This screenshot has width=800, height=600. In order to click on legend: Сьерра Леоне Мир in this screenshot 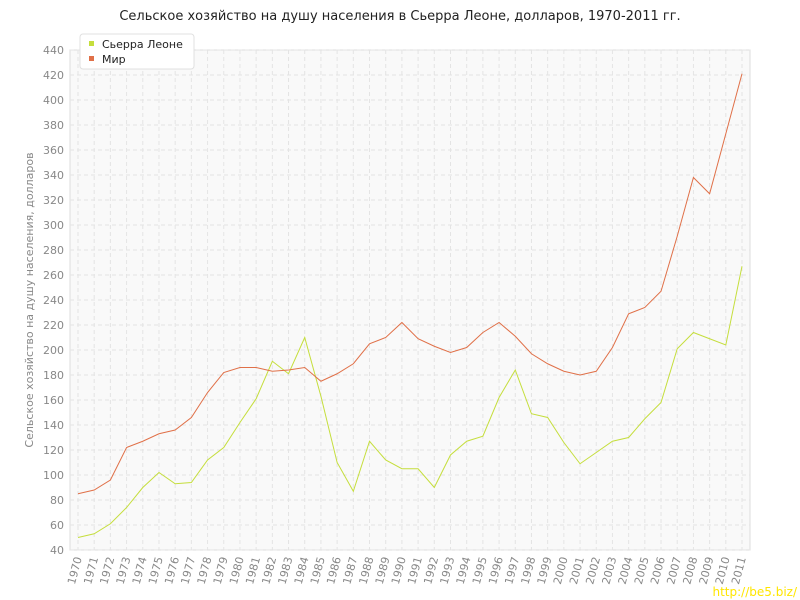, I will do `click(137, 51)`.